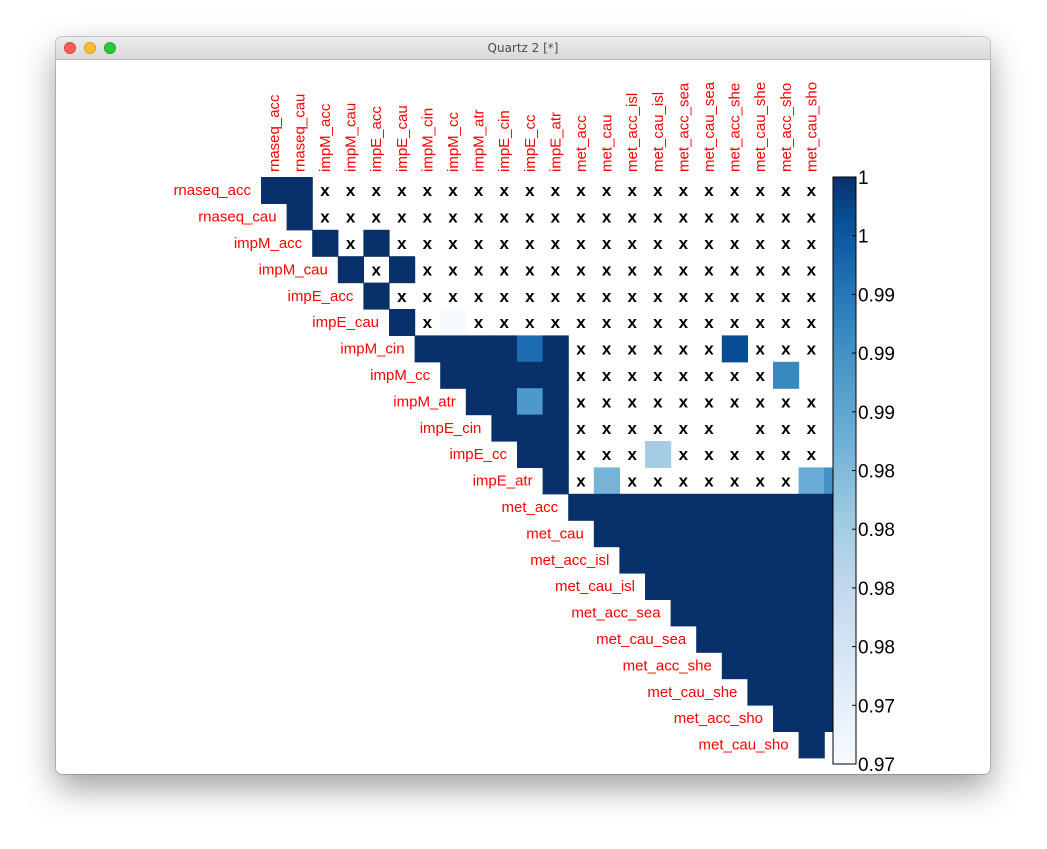  I want to click on column-label: met_cau_she, so click(760, 127).